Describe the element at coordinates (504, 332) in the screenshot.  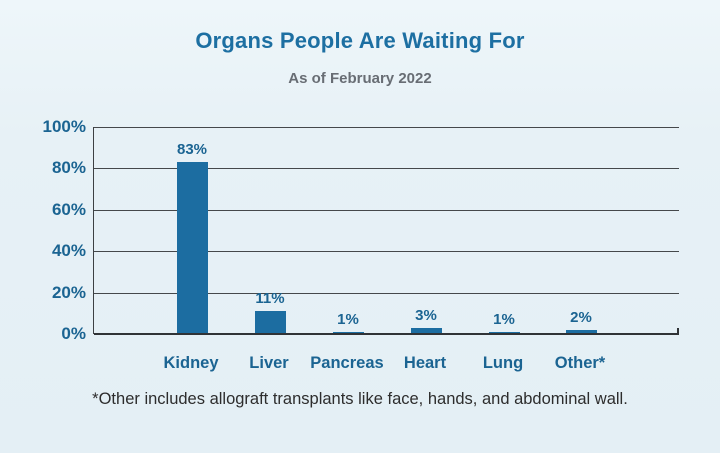
I see `bar-lung` at that location.